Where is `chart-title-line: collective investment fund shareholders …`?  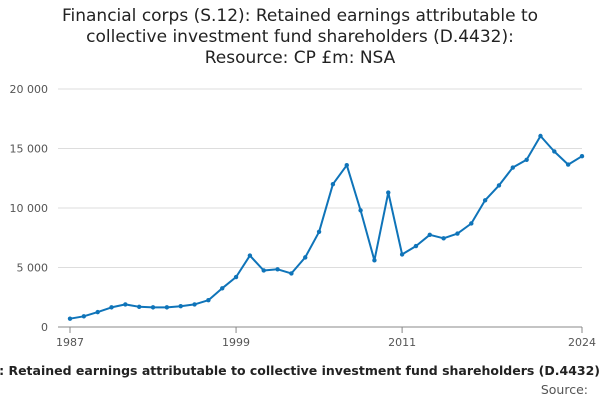 chart-title-line: collective investment fund shareholders … is located at coordinates (300, 37).